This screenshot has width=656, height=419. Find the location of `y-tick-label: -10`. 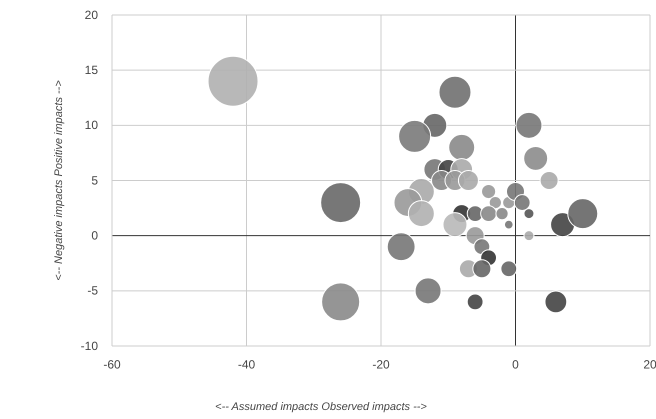

y-tick-label: -10 is located at coordinates (89, 345).